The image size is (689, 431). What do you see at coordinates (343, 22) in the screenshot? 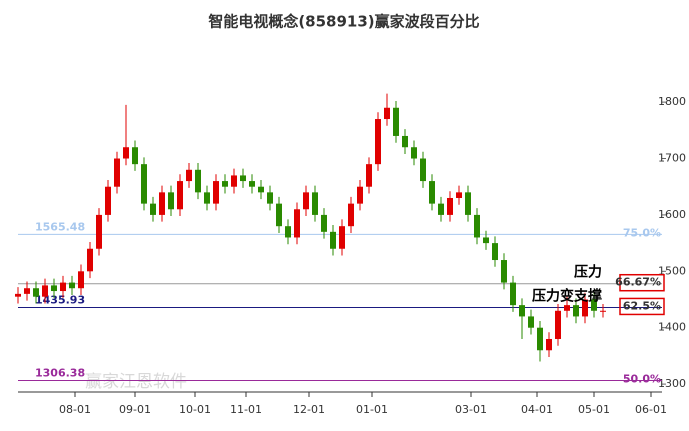
I see `chart-title: 智能电视概念(858913)赢家波段百分比` at bounding box center [343, 22].